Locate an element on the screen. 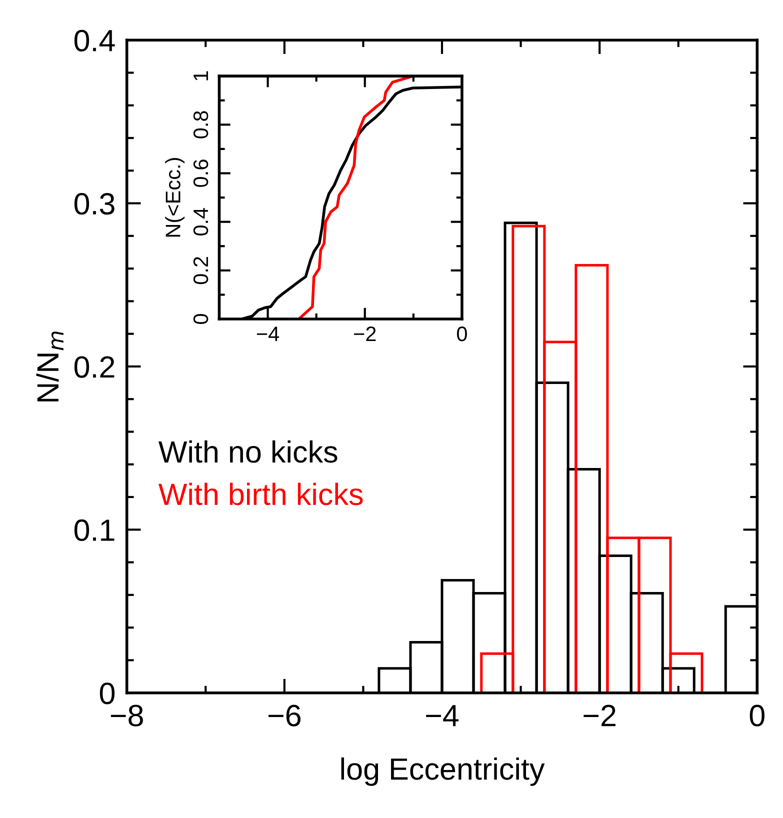 The width and height of the screenshot is (783, 818). line-series is located at coordinates (355, 198).